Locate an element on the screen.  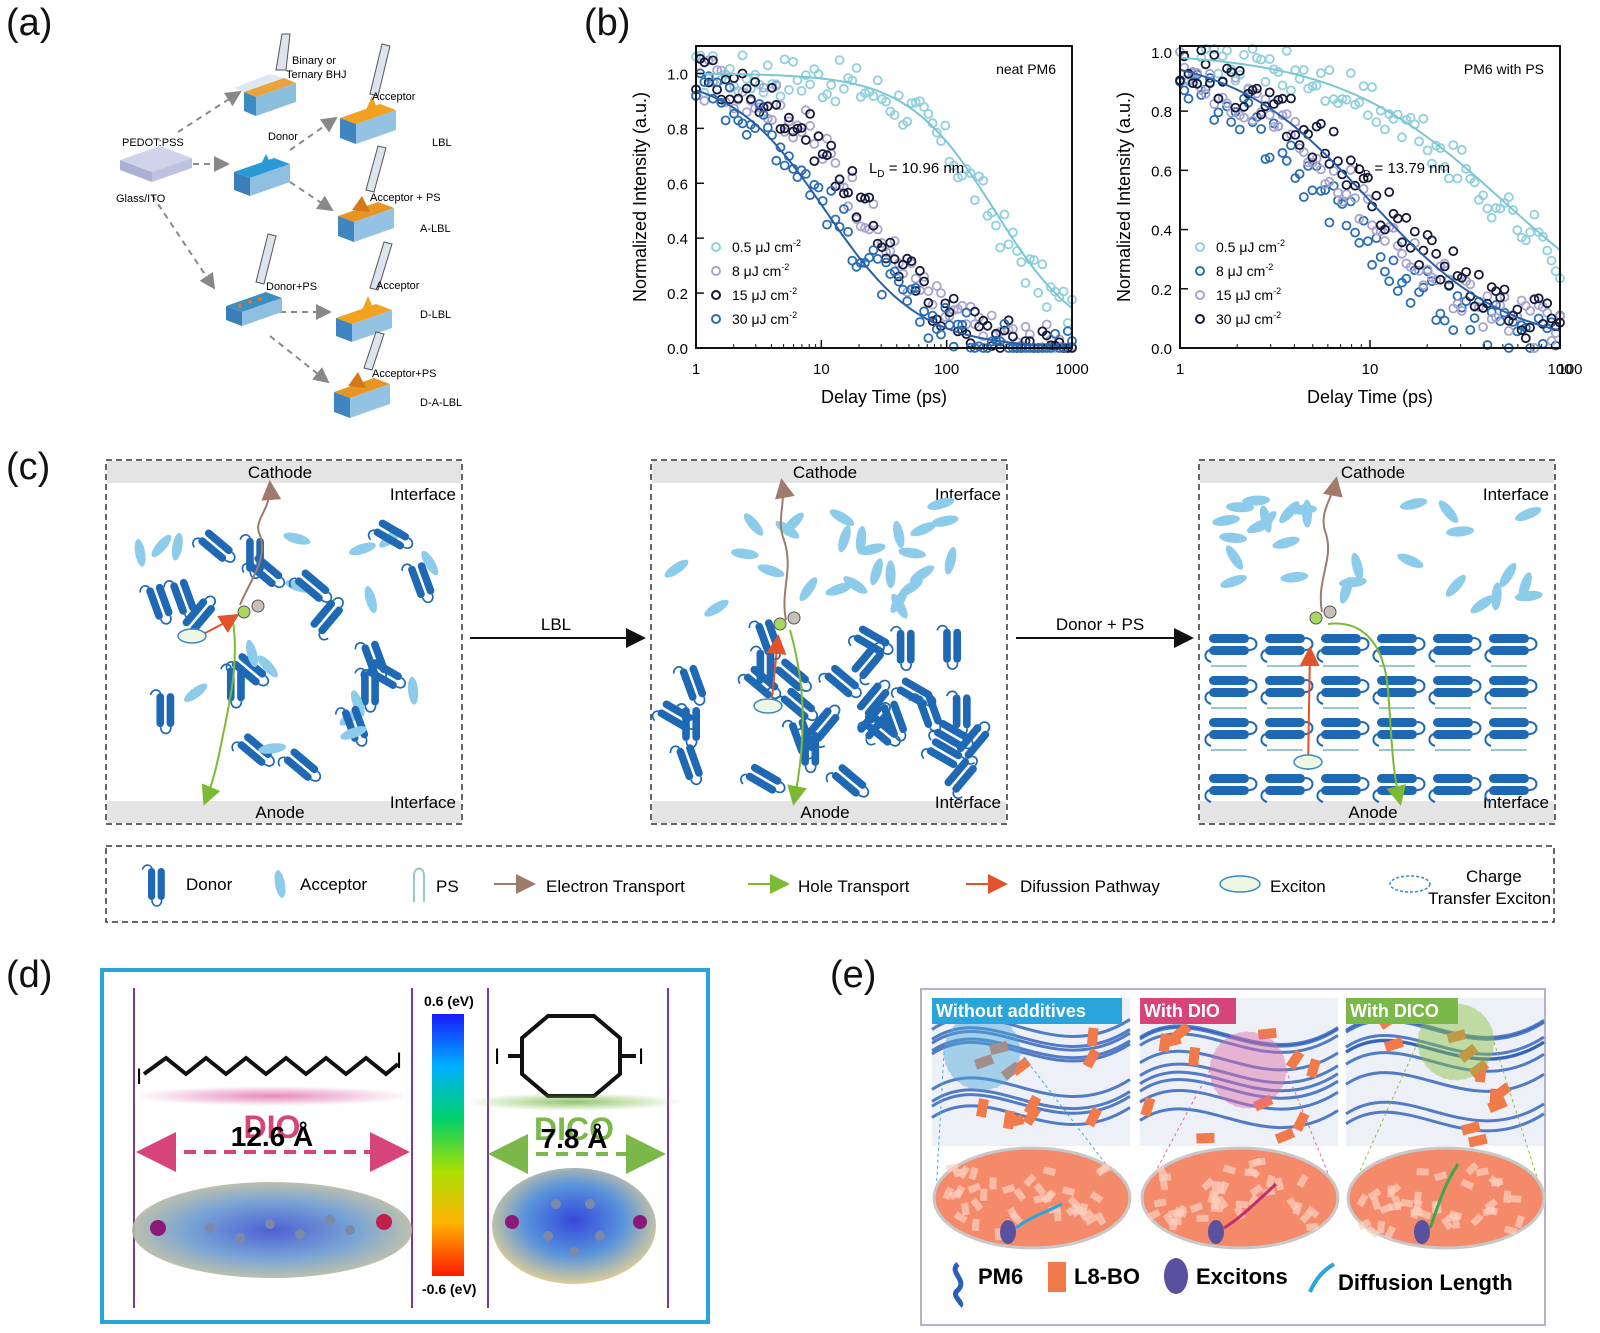
y-tick-label: 0.4 is located at coordinates (677, 239).